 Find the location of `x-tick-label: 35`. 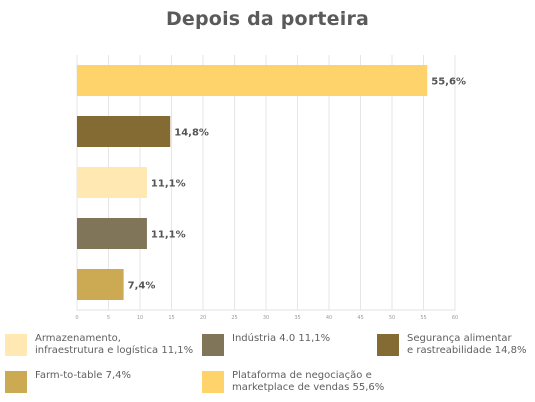

x-tick-label: 35 is located at coordinates (297, 318).